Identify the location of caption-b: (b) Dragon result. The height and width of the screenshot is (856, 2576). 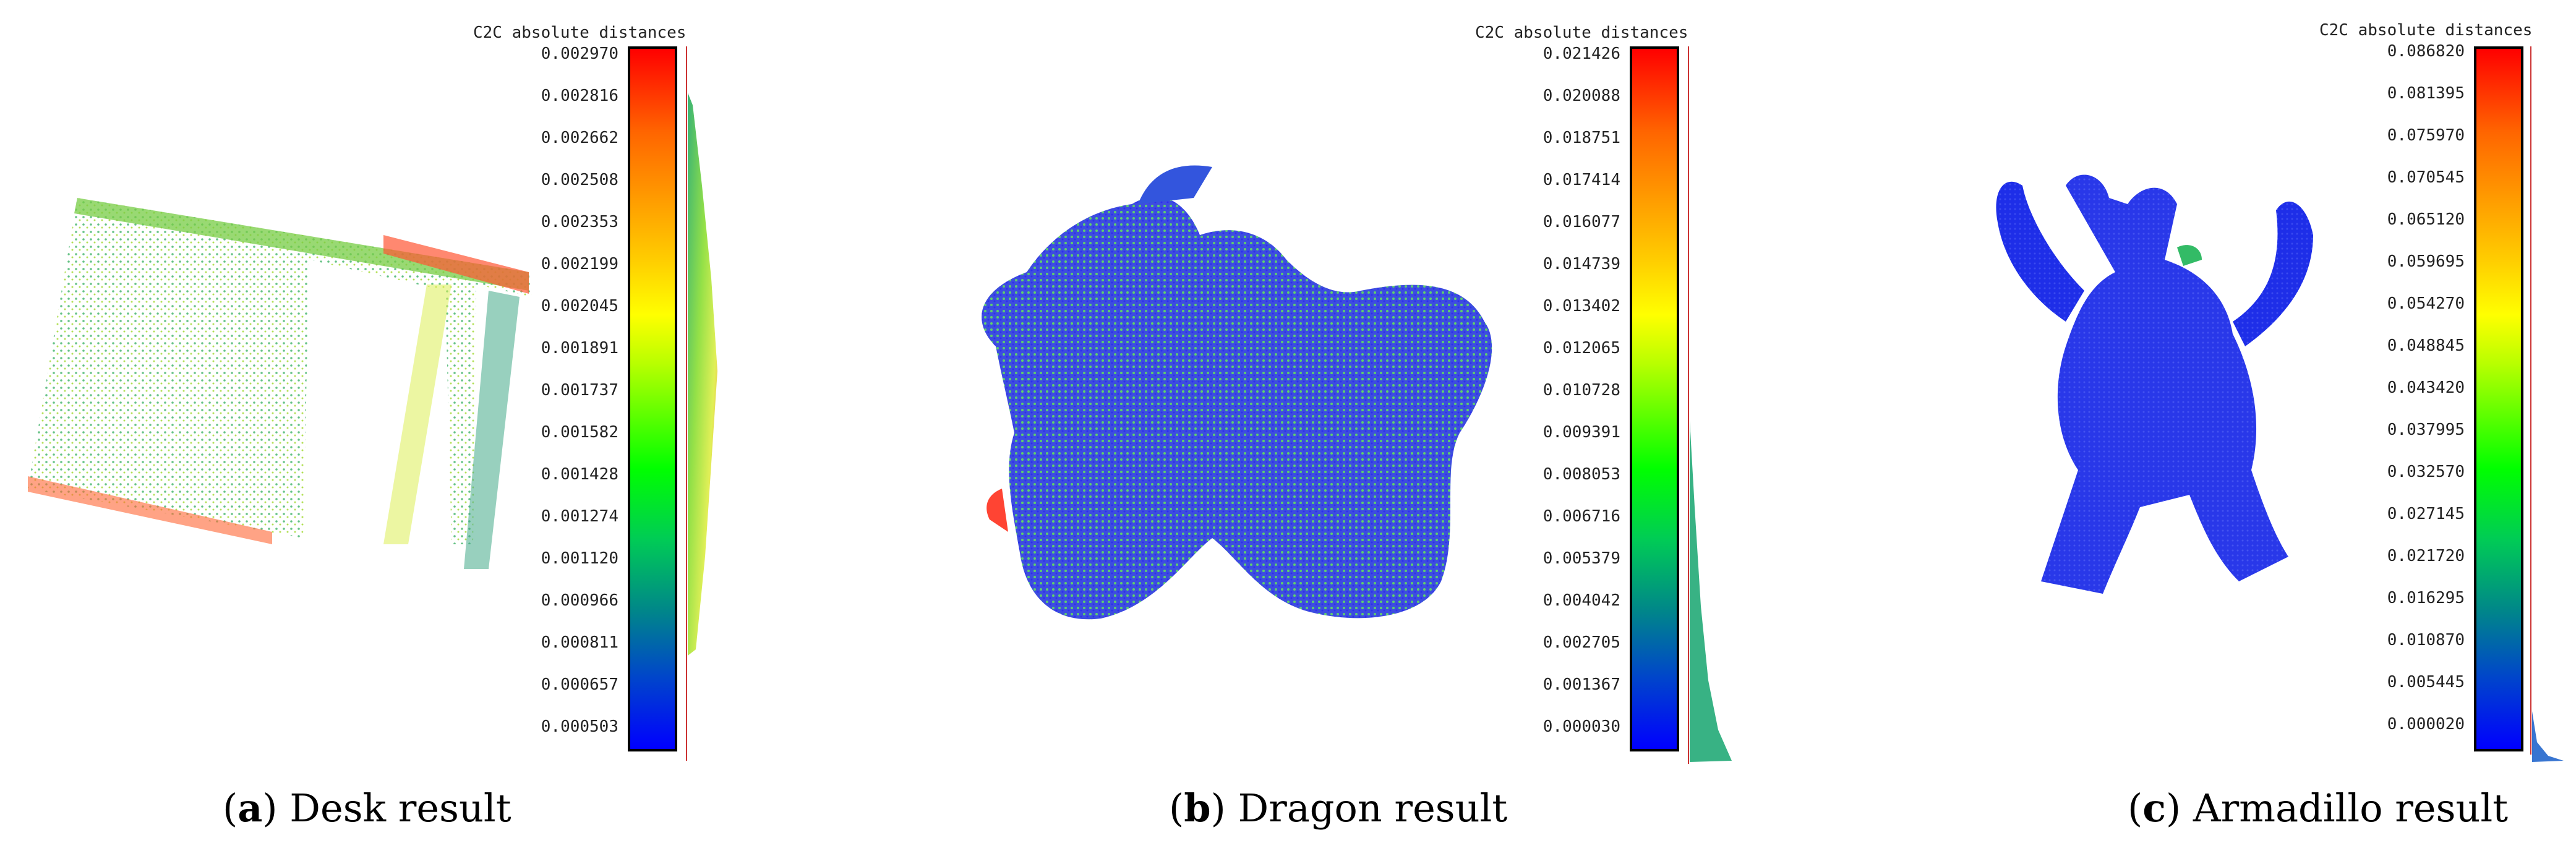
(1339, 808).